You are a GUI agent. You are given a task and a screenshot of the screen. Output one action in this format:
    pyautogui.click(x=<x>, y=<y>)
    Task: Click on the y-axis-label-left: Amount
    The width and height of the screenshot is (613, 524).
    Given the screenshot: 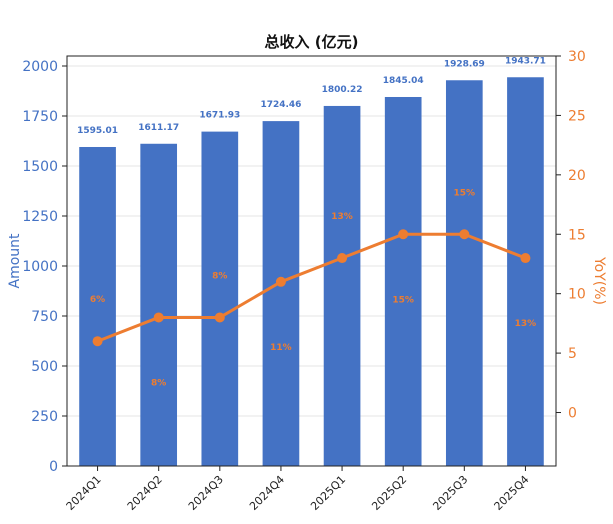 What is the action you would take?
    pyautogui.click(x=15, y=261)
    